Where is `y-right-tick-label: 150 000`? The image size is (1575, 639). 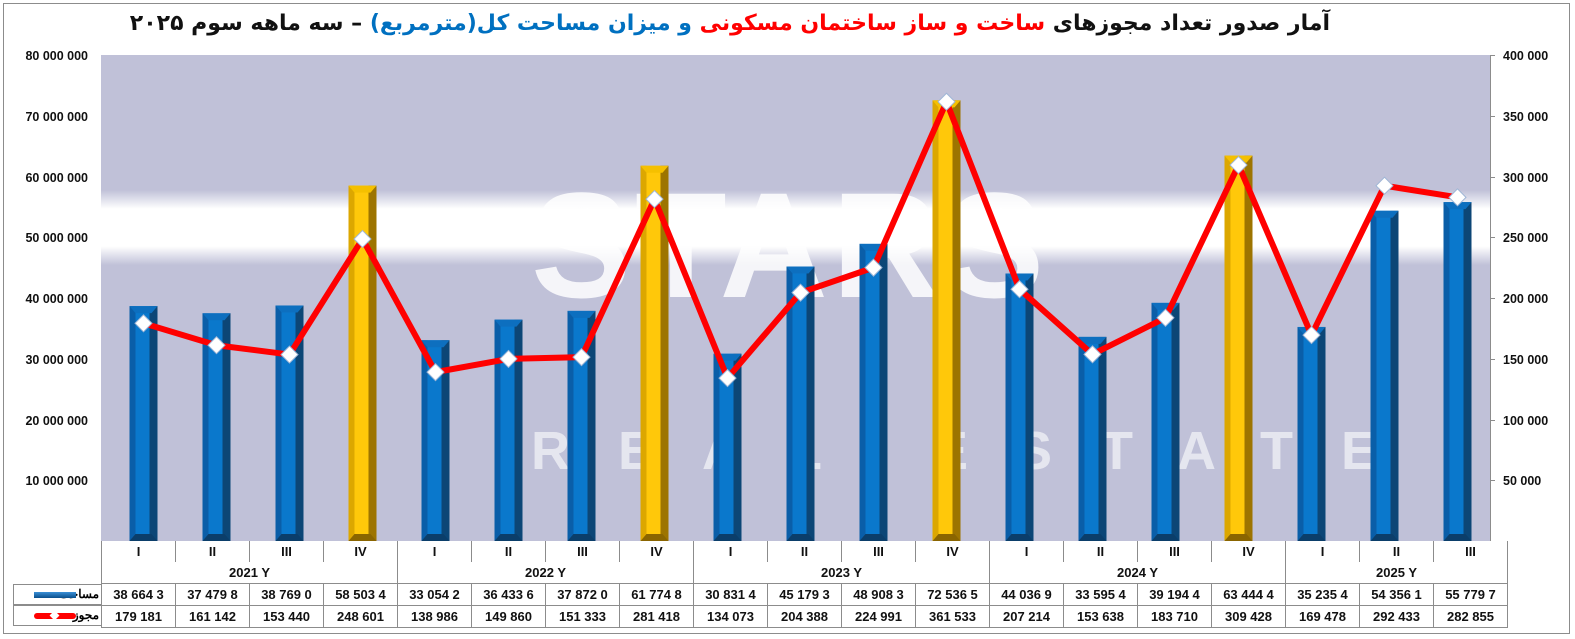
y-right-tick-label: 150 000 is located at coordinates (1526, 359).